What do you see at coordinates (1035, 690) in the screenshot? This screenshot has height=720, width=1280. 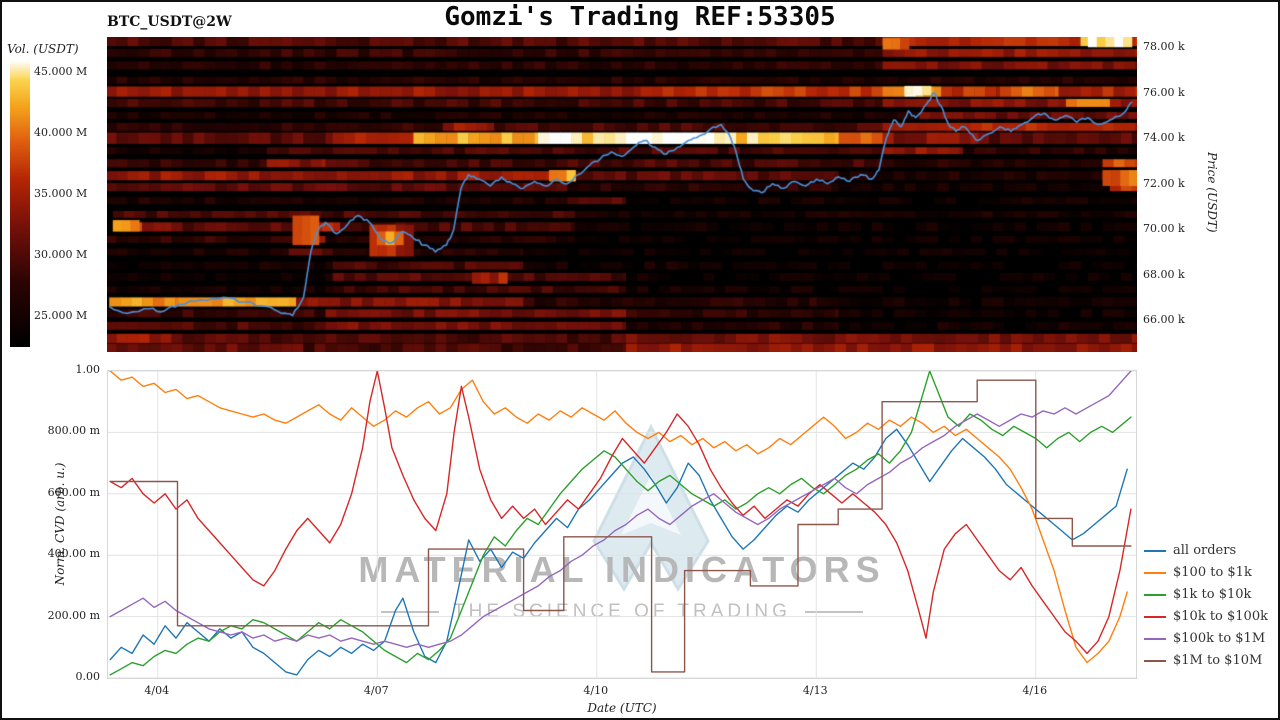 I see `date-tick-label: 4/16` at bounding box center [1035, 690].